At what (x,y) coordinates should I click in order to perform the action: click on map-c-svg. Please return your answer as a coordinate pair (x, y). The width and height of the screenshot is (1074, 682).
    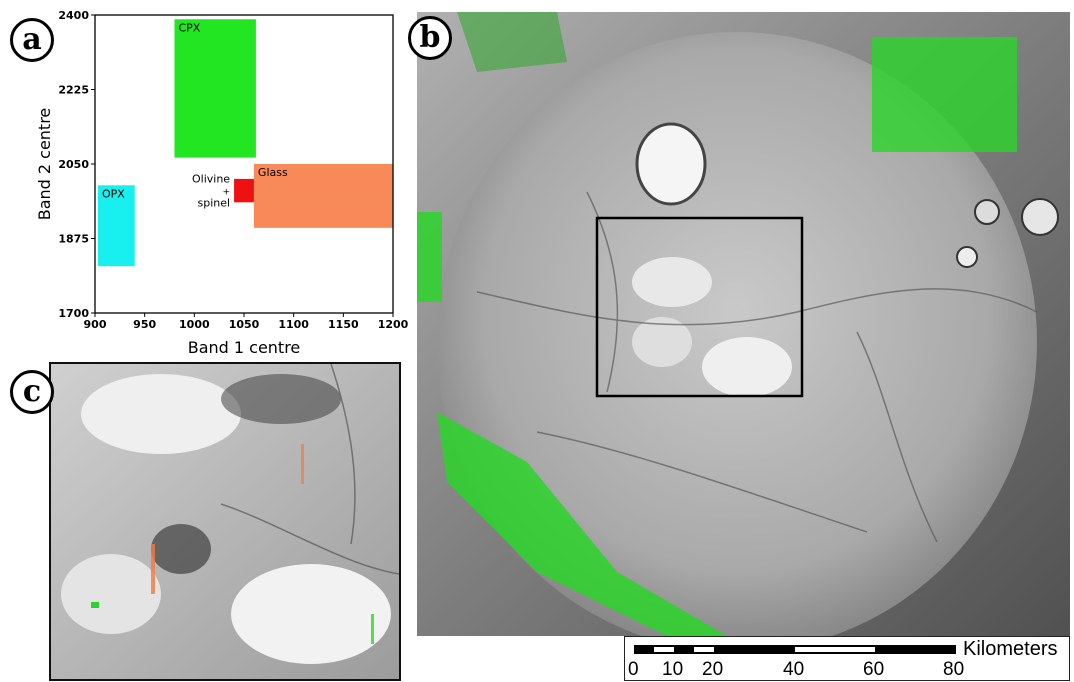
    Looking at the image, I should click on (225, 521).